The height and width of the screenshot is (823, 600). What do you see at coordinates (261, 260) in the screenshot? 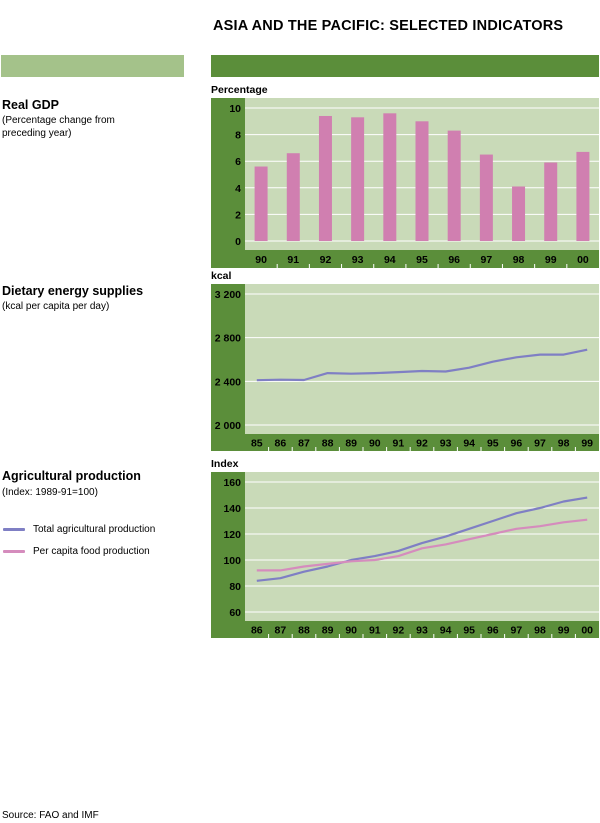
I see `chart-0-xtick-label: 90` at bounding box center [261, 260].